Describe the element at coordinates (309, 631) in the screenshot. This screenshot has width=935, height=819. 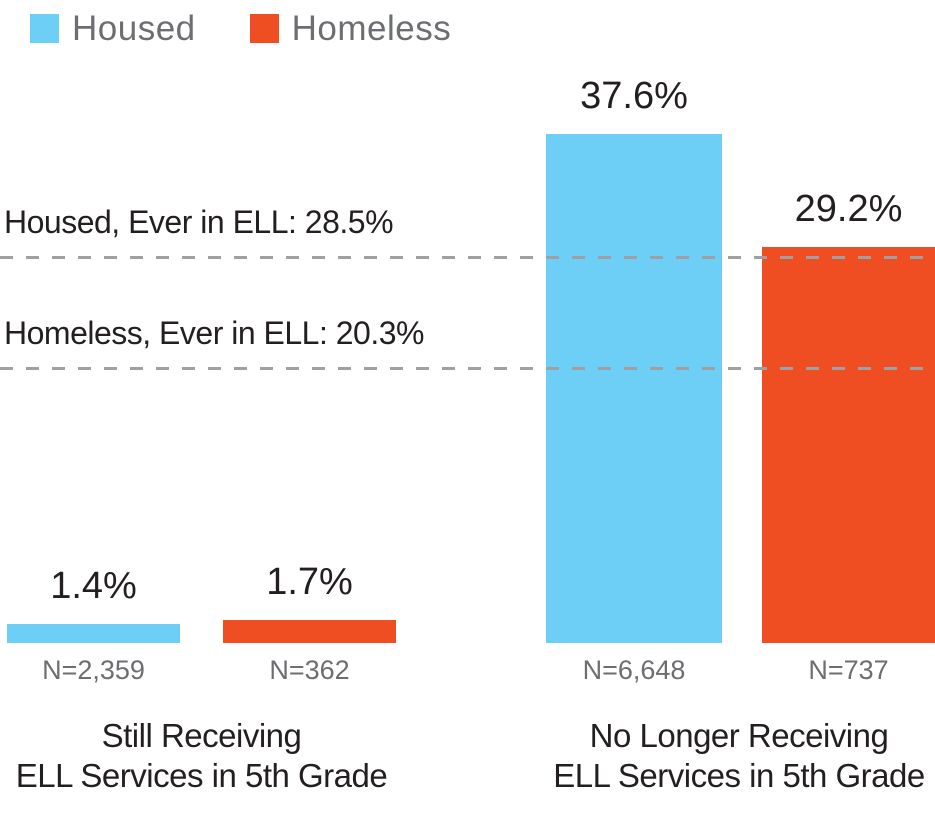
I see `bar-homeless-still-receiving` at that location.